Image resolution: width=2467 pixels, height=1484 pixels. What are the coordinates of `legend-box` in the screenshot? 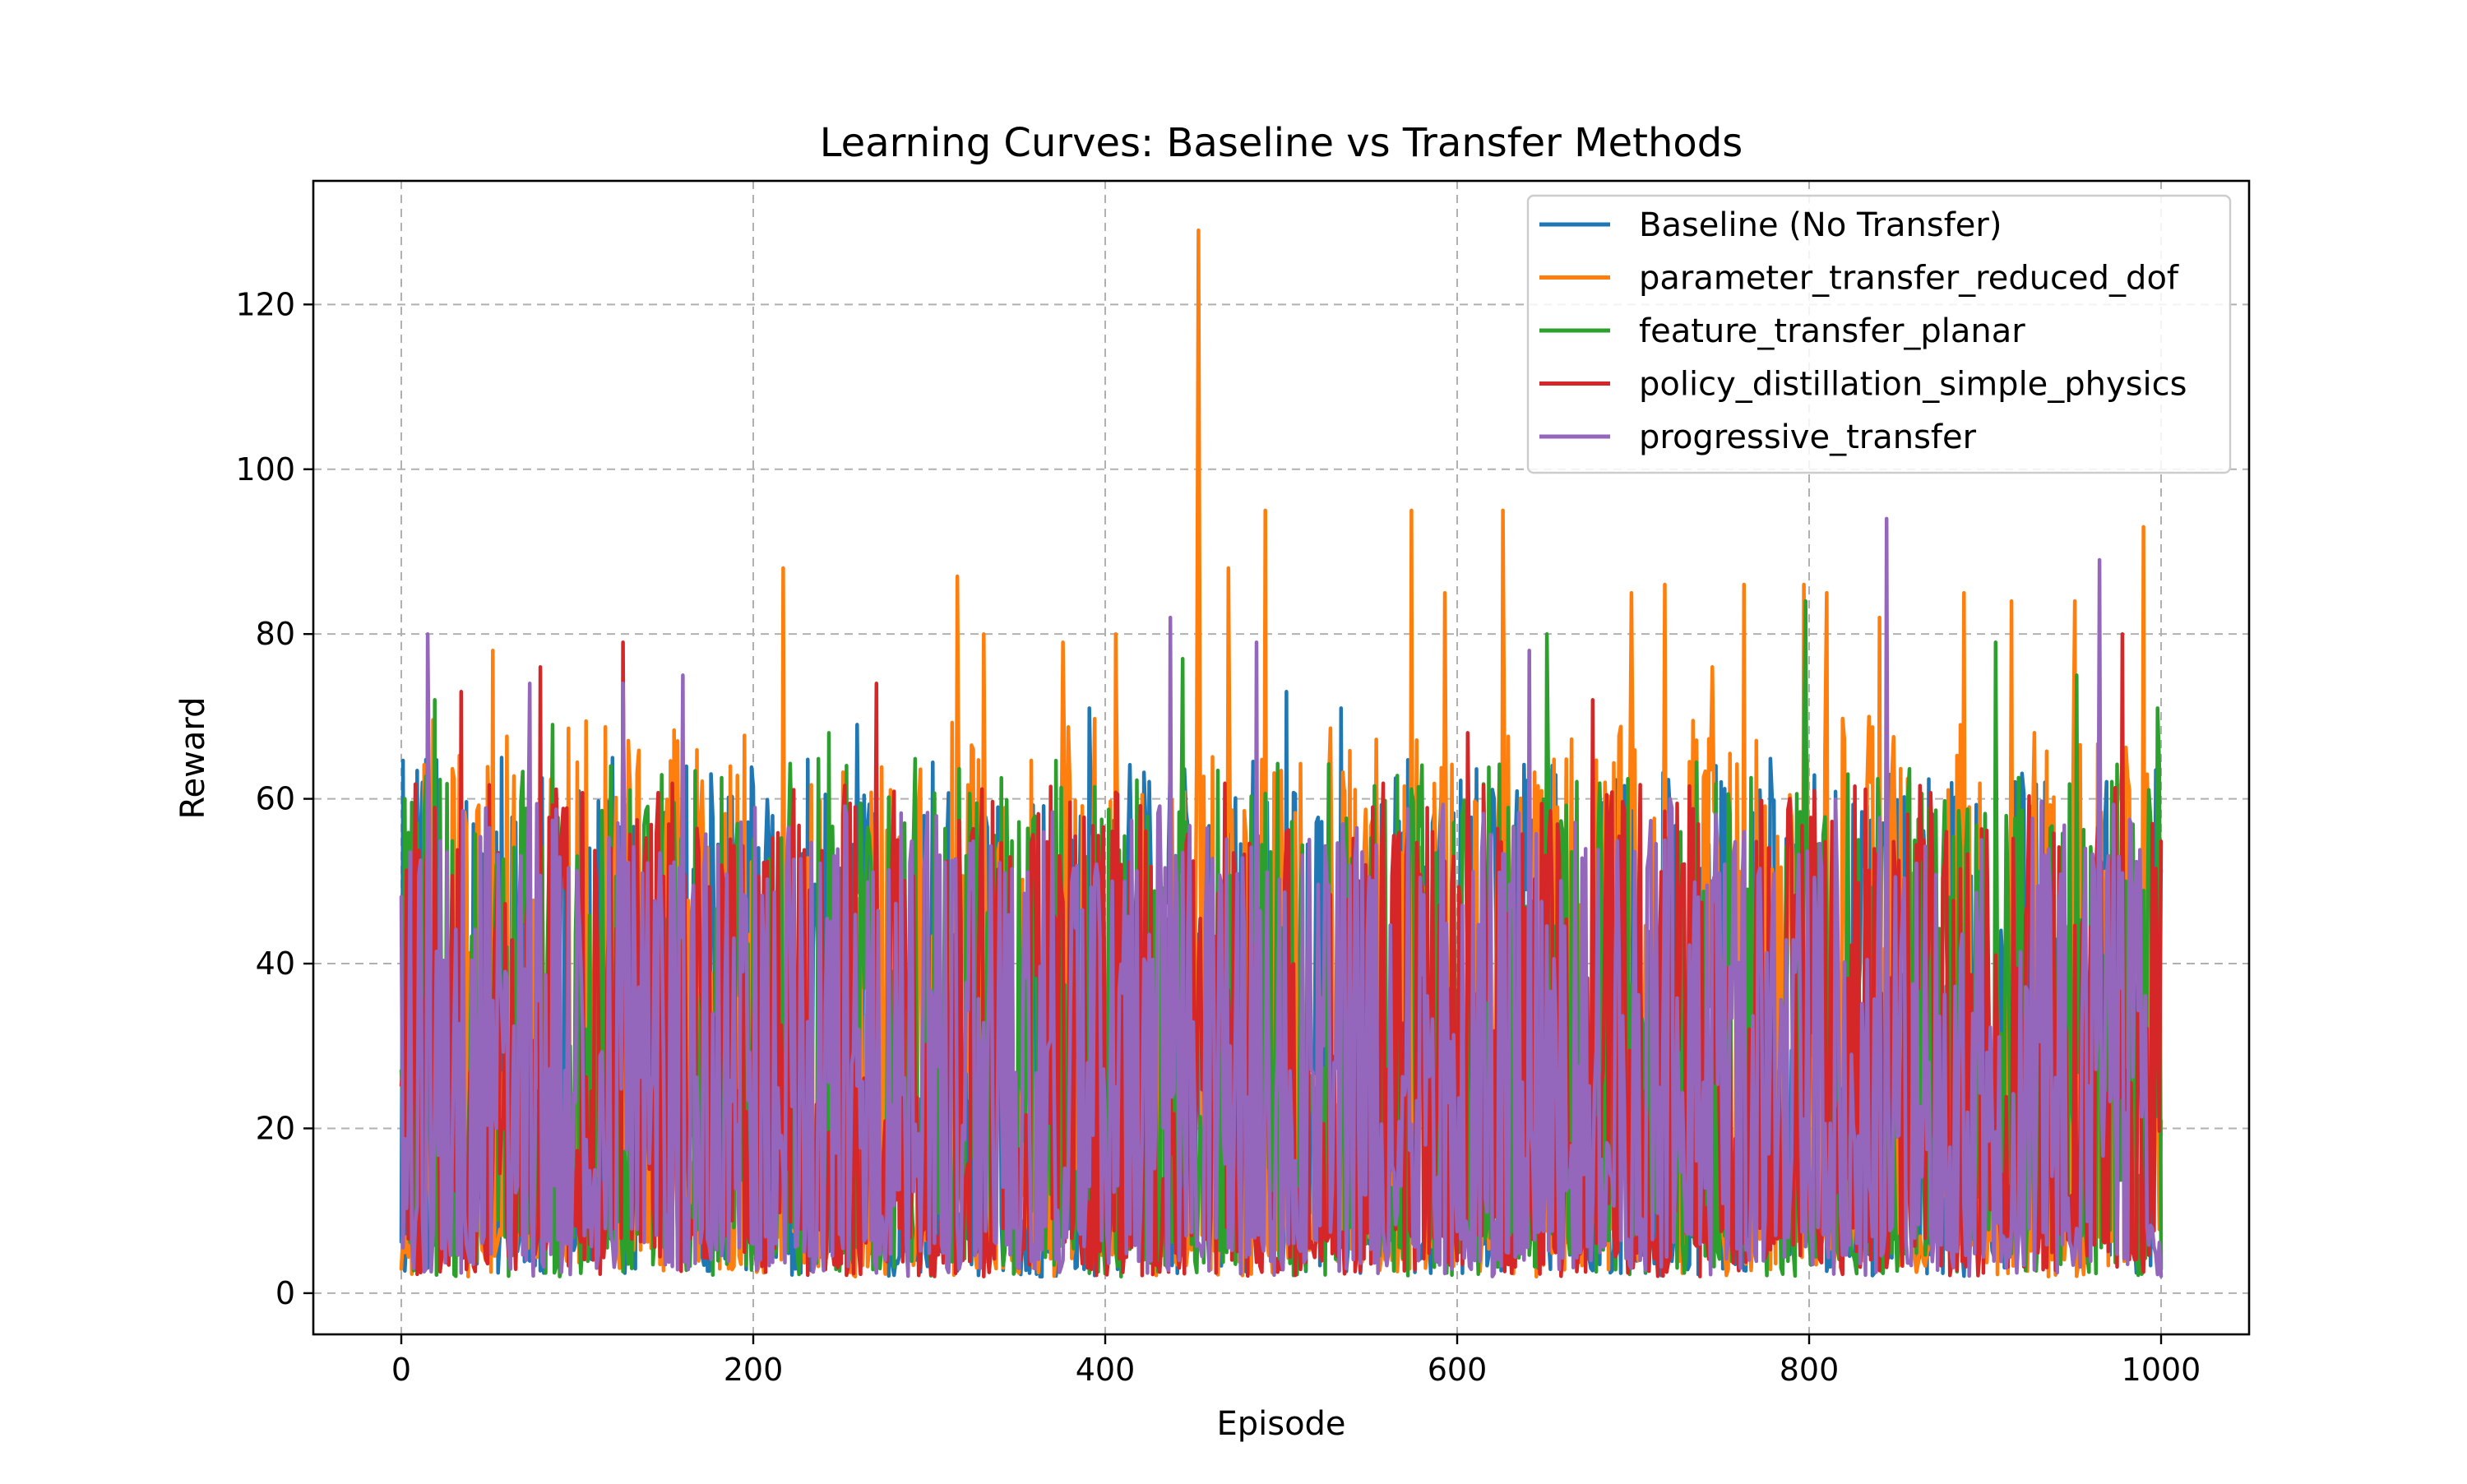 It's located at (1879, 334).